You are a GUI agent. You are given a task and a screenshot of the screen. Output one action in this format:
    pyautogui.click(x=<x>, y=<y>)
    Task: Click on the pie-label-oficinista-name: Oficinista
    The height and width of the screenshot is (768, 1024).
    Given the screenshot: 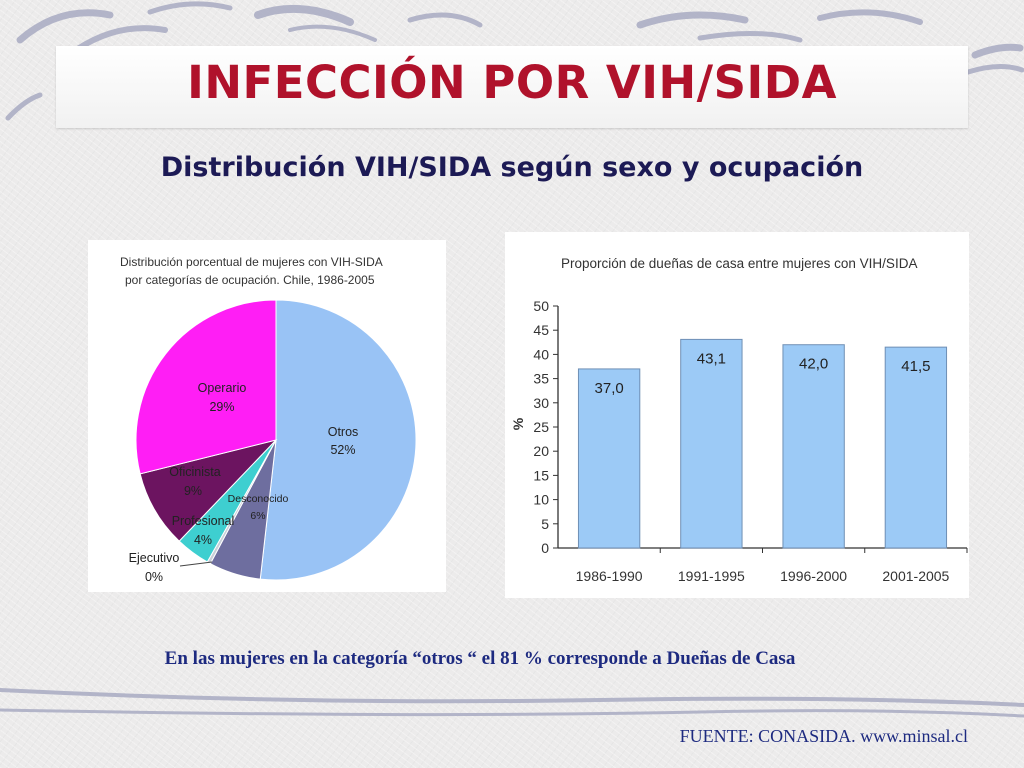 What is the action you would take?
    pyautogui.click(x=194, y=472)
    